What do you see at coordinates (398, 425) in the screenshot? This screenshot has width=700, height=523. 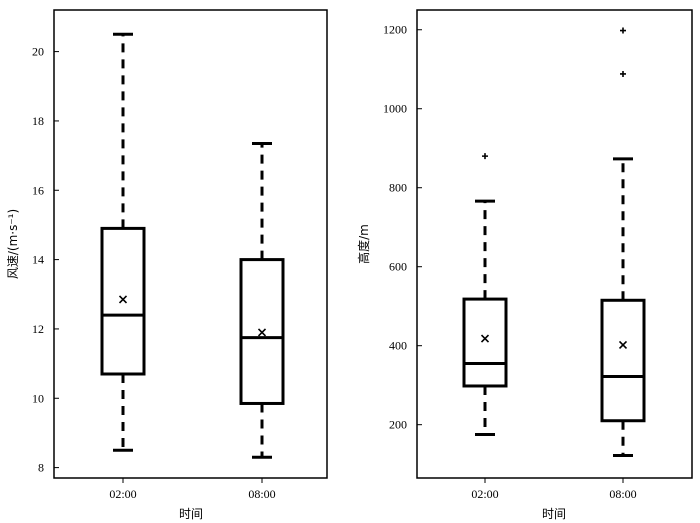 I see `y-tick-label: 200` at bounding box center [398, 425].